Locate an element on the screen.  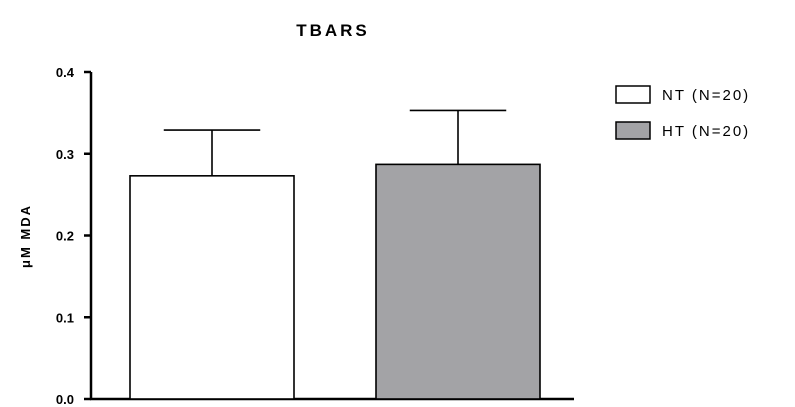
chart-title: TBARS is located at coordinates (333, 30).